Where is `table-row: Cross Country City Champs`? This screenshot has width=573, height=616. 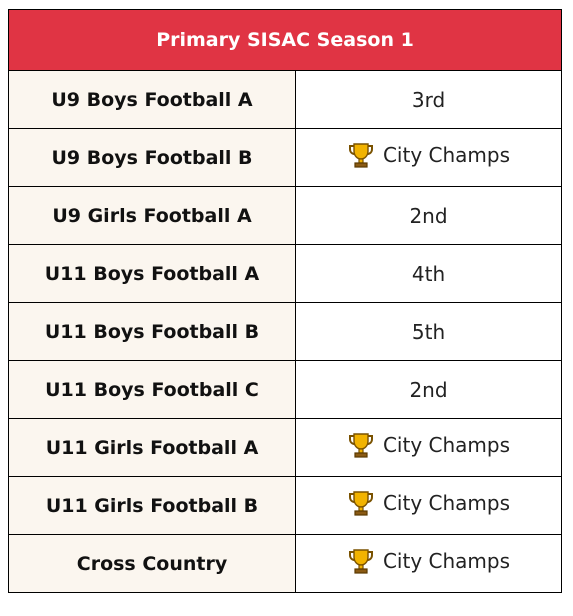 table-row: Cross Country City Champs is located at coordinates (285, 563).